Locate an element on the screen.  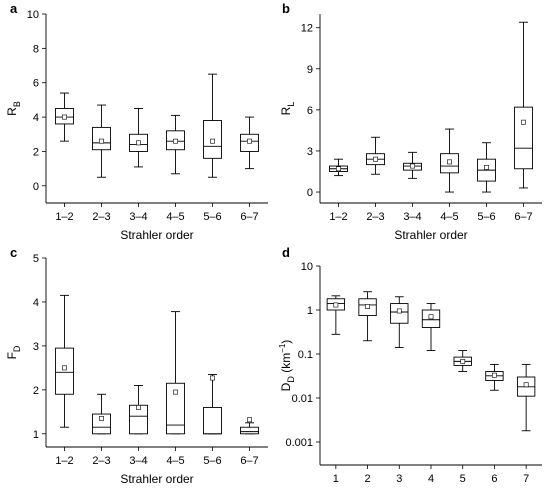
panel-letter: a is located at coordinates (14, 8).